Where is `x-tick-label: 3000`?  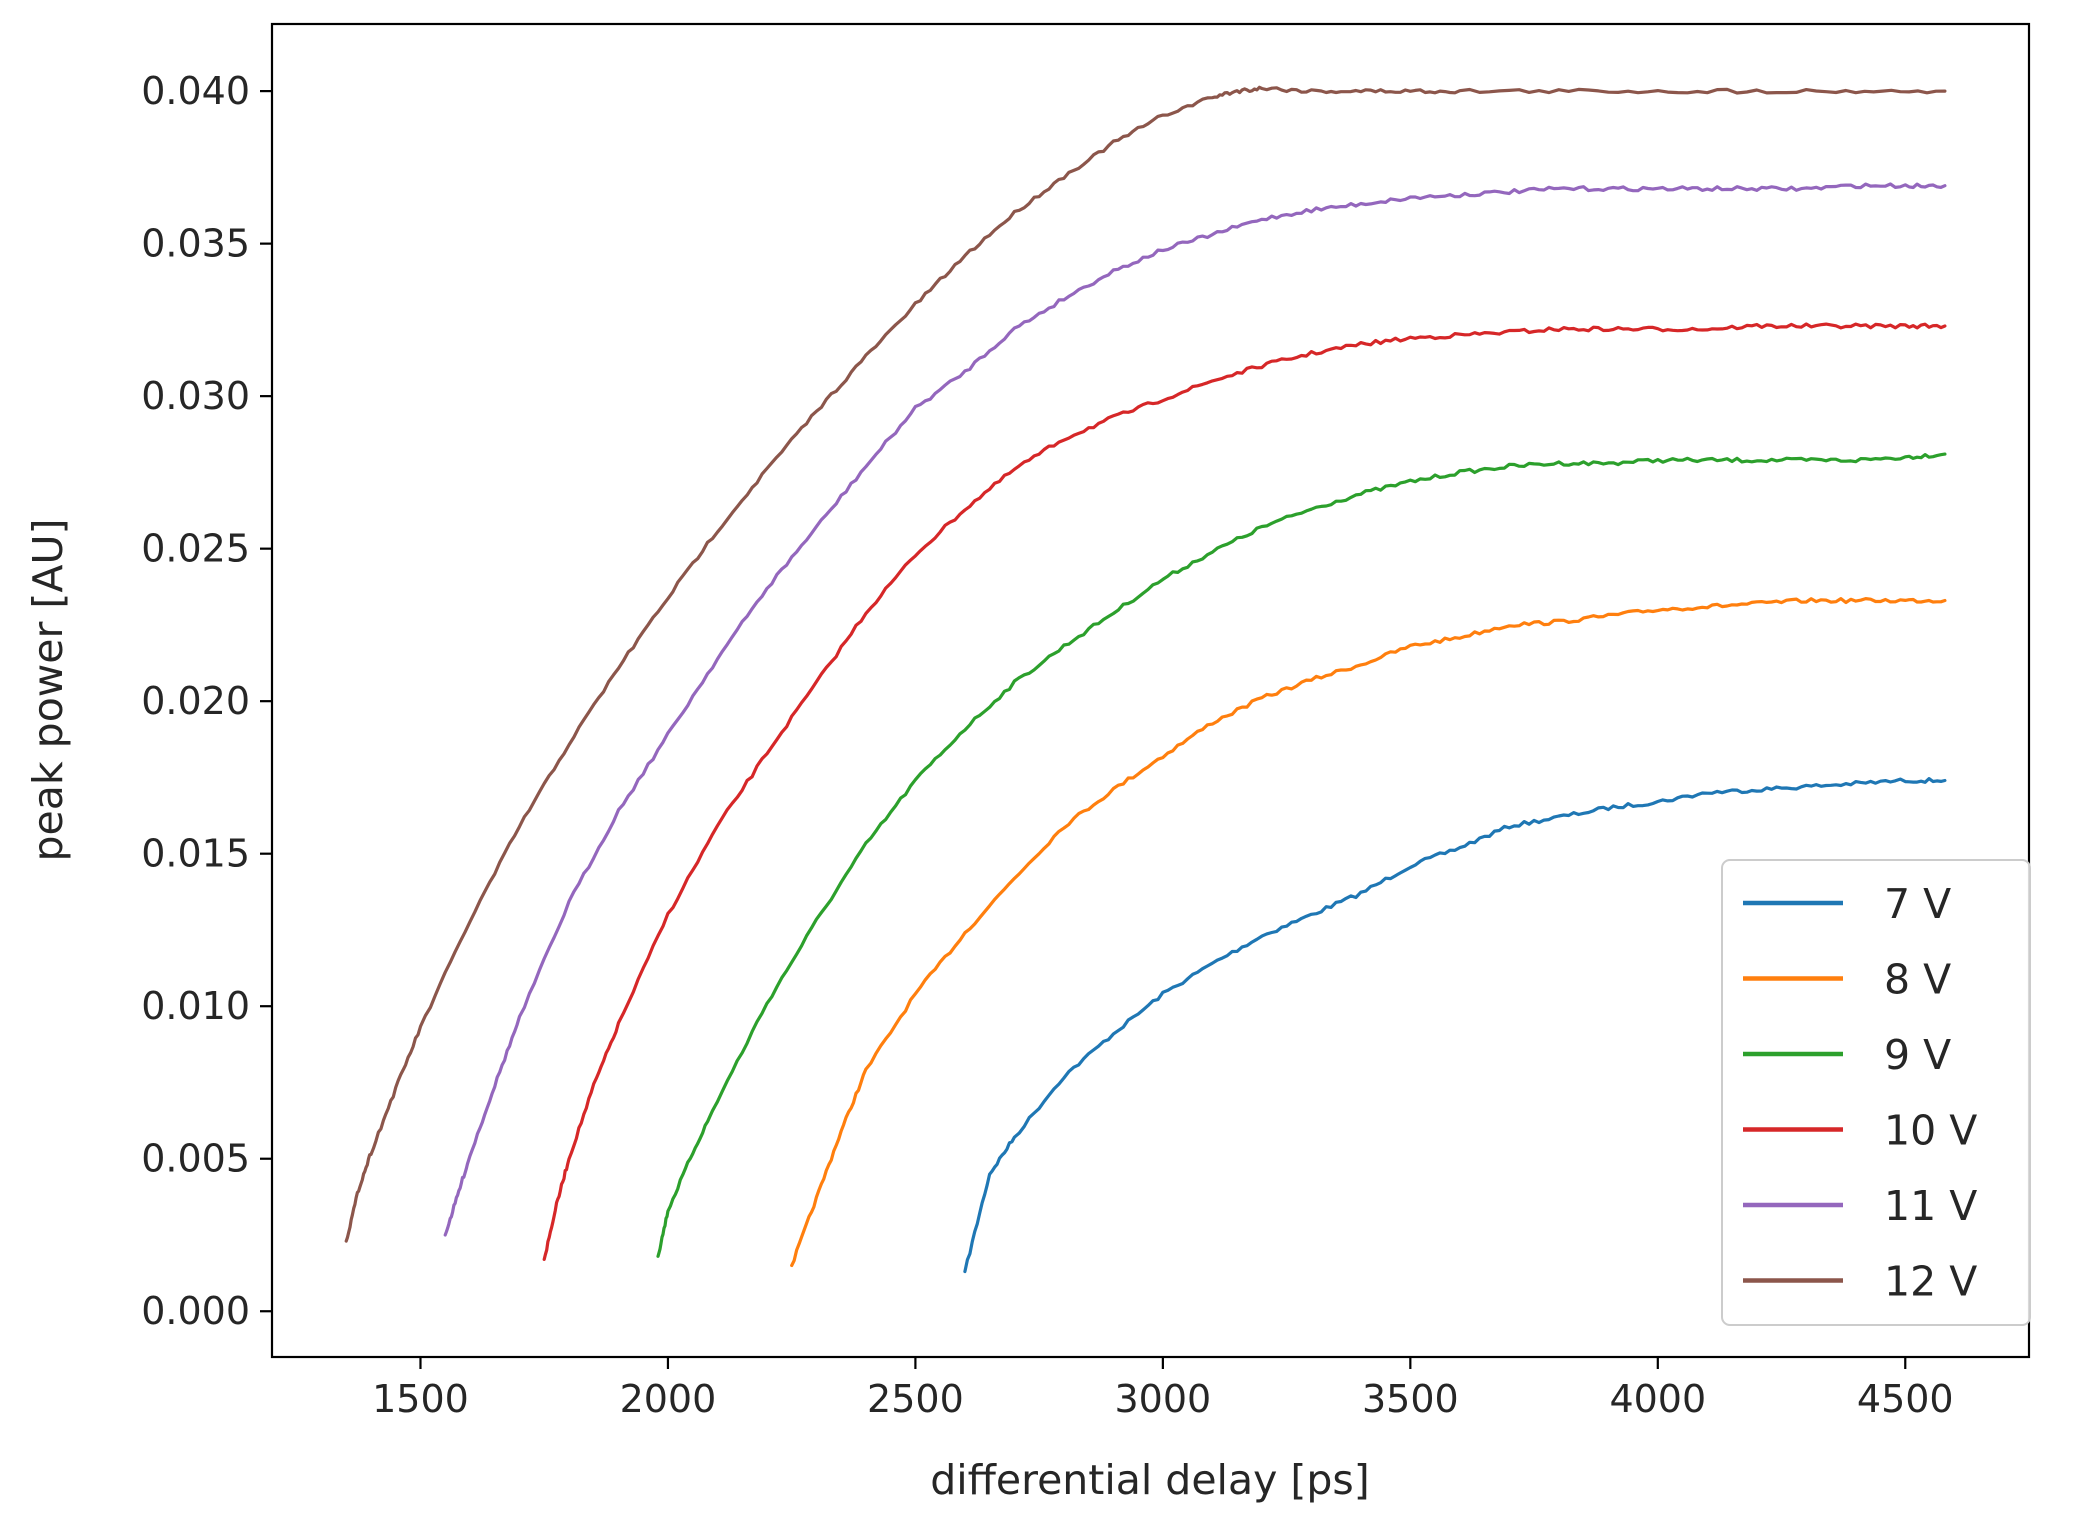 x-tick-label: 3000 is located at coordinates (1163, 1399).